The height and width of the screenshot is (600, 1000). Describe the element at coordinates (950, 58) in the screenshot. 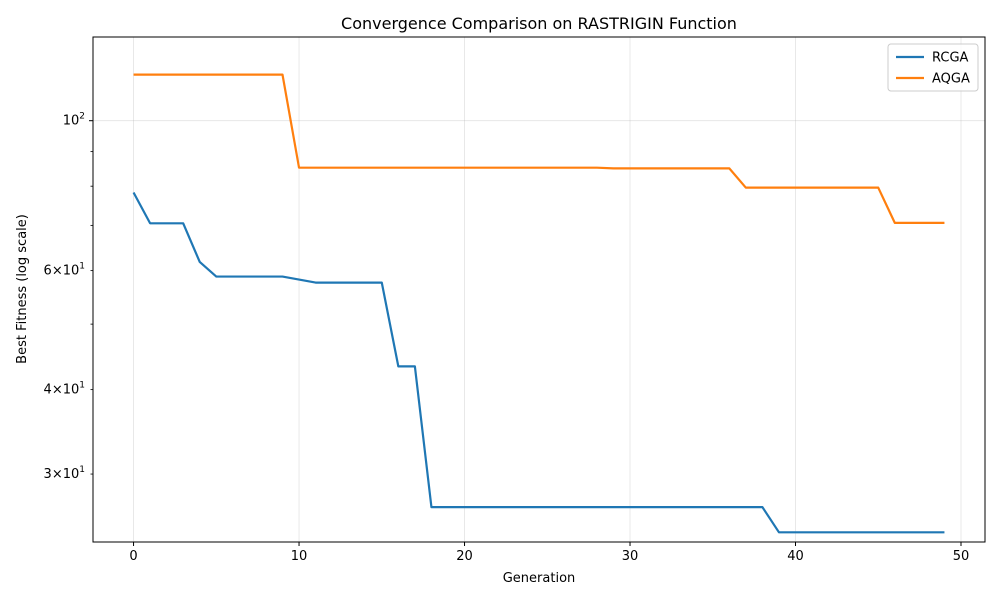

I see `legend-label-rcga: RCGA` at that location.